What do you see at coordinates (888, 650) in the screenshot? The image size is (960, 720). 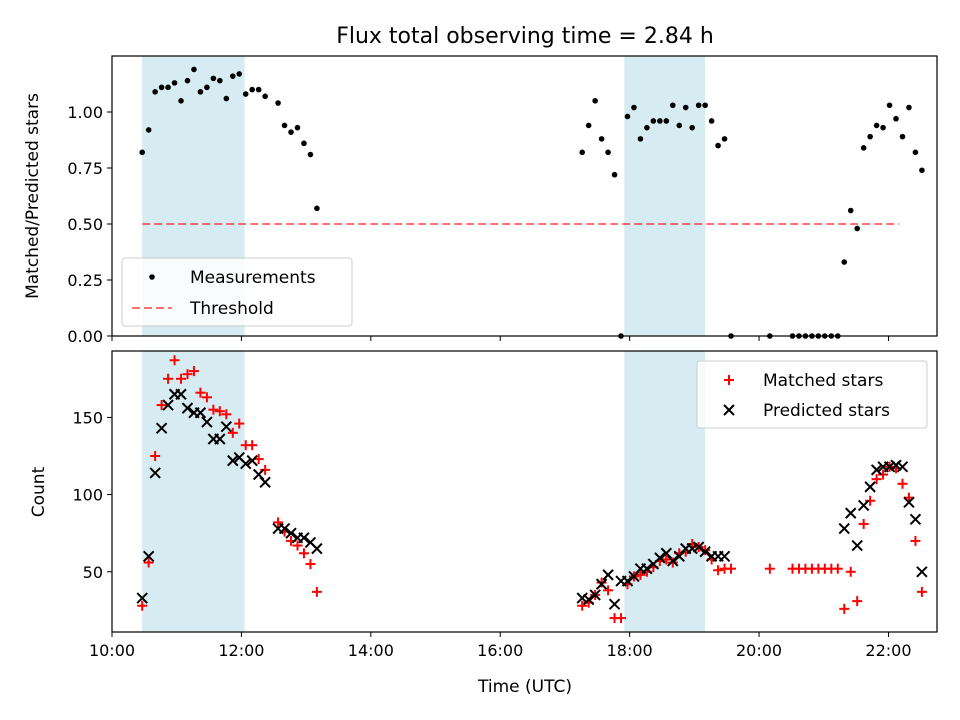 I see `bottom-x-tick-label: 22:00` at bounding box center [888, 650].